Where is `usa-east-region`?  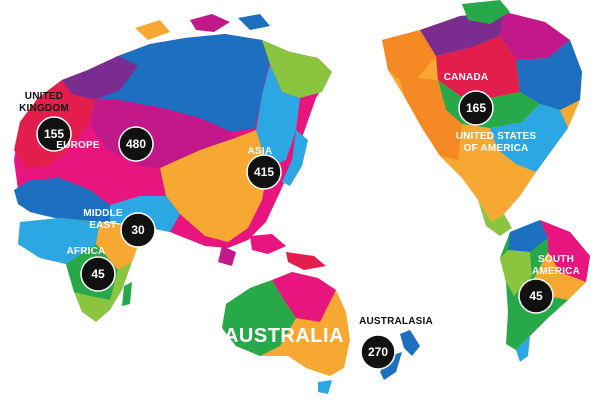 usa-east-region is located at coordinates (529, 138).